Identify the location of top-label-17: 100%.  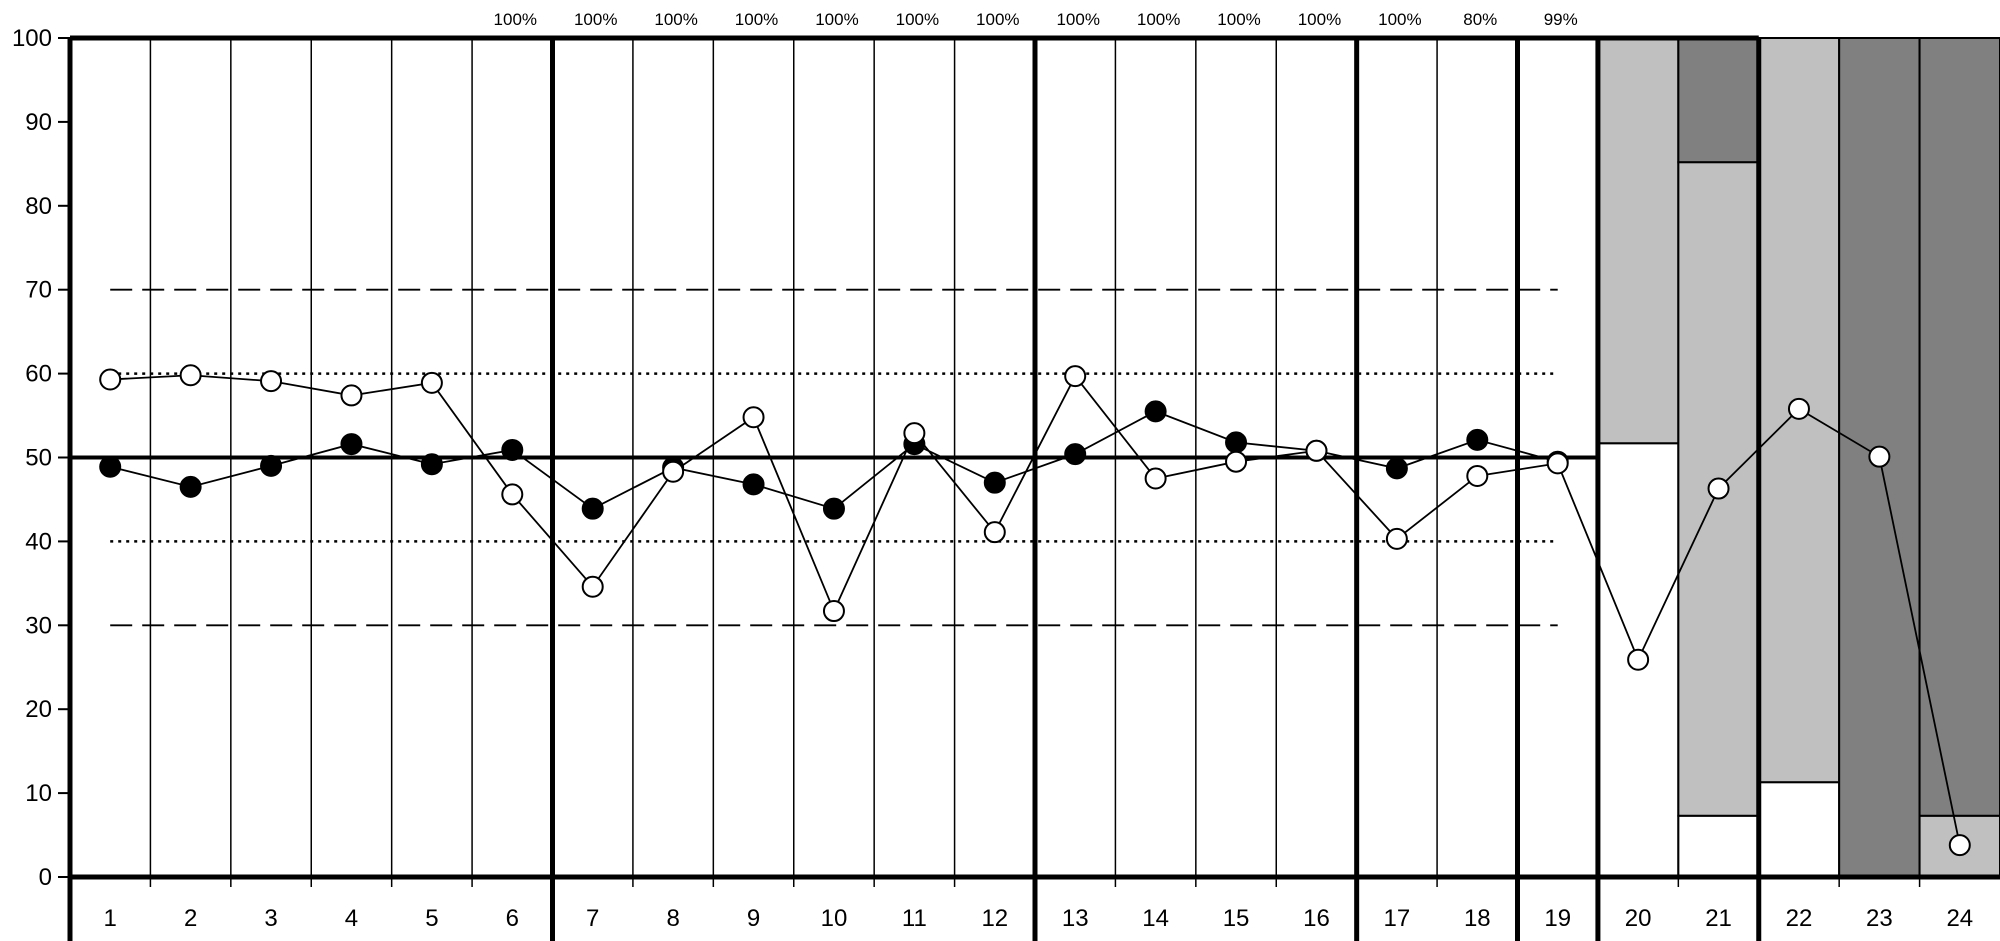
(1399, 19).